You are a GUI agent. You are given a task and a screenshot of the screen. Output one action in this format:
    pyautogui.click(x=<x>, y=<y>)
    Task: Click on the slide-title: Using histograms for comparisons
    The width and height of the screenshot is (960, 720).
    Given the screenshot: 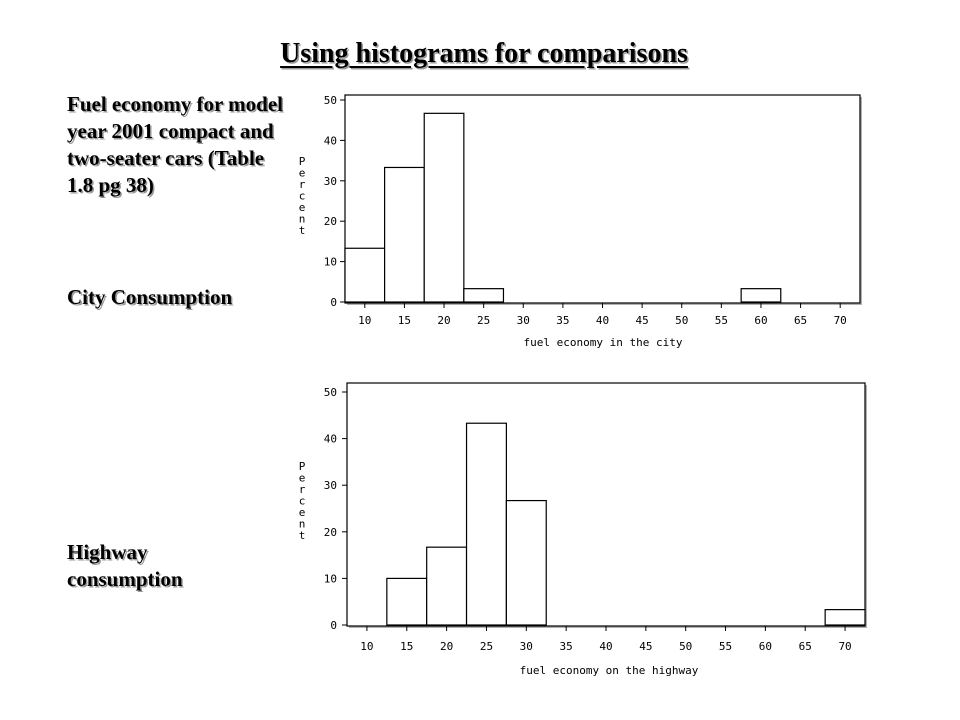 What is the action you would take?
    pyautogui.click(x=484, y=53)
    